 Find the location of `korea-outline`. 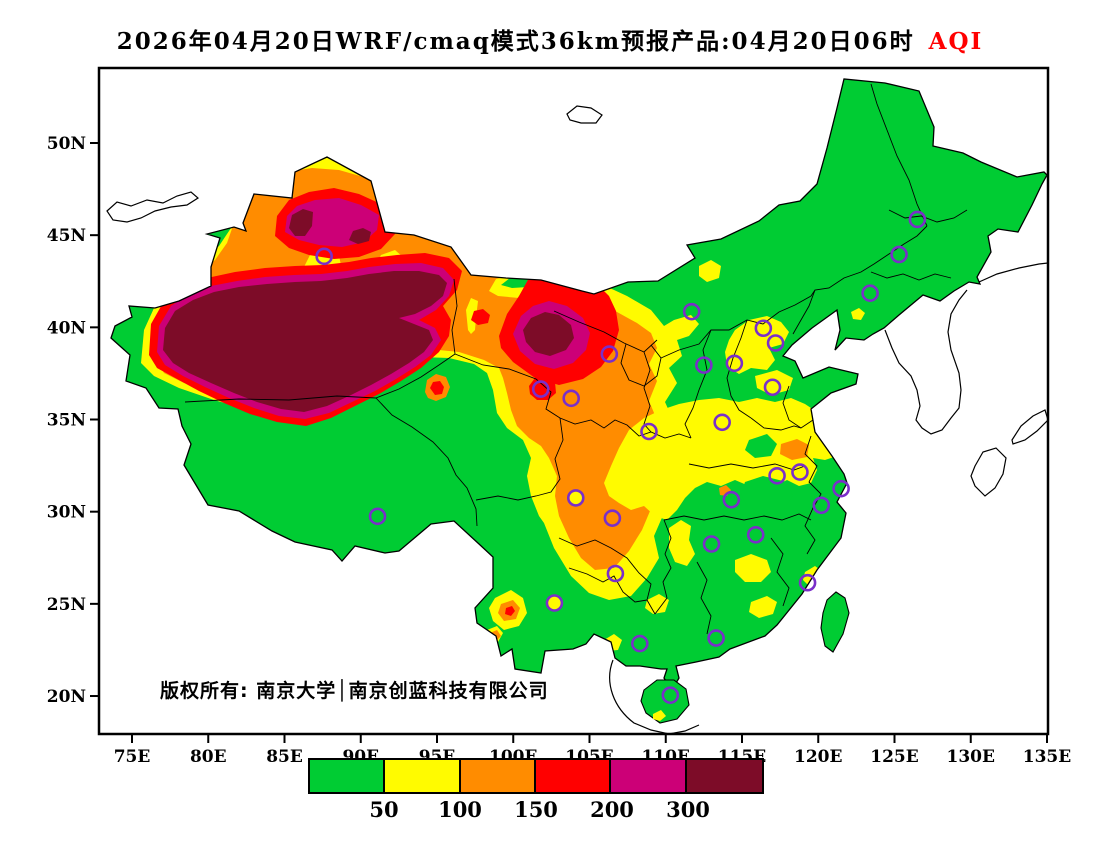

korea-outline is located at coordinates (926, 362).